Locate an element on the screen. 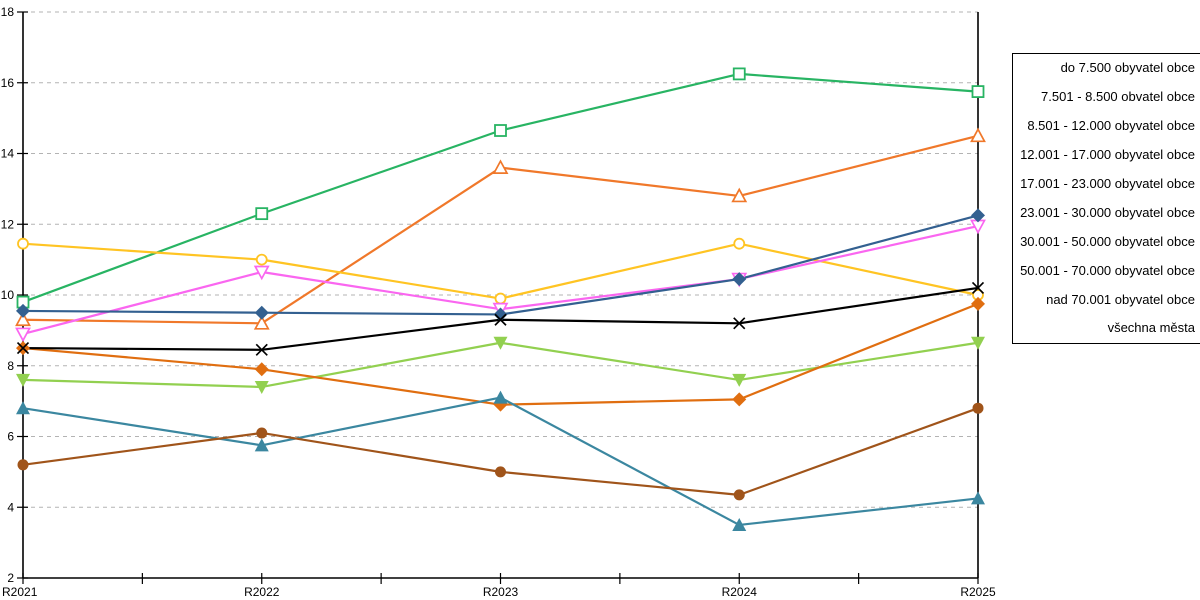 The width and height of the screenshot is (1200, 600). legend-item-5: 23.001 - 30.000 obyvatel obce is located at coordinates (1107, 212).